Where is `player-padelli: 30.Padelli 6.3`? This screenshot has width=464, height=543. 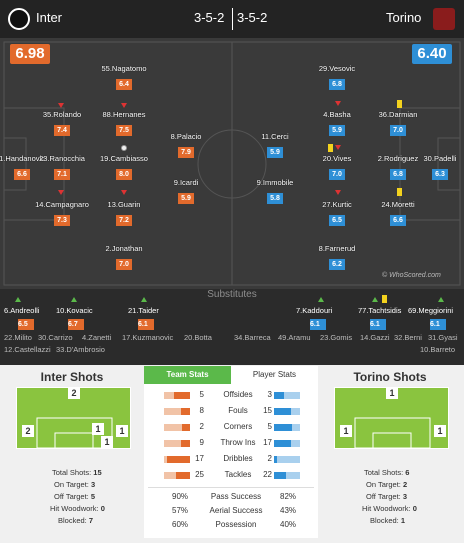
player-padelli: 30.Padelli 6.3 is located at coordinates (432, 167).